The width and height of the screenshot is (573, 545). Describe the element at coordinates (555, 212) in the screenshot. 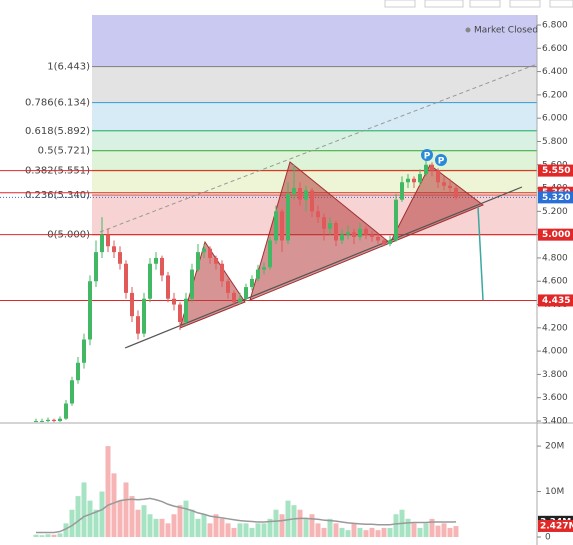

I see `y-tick-label: 5.200` at that location.